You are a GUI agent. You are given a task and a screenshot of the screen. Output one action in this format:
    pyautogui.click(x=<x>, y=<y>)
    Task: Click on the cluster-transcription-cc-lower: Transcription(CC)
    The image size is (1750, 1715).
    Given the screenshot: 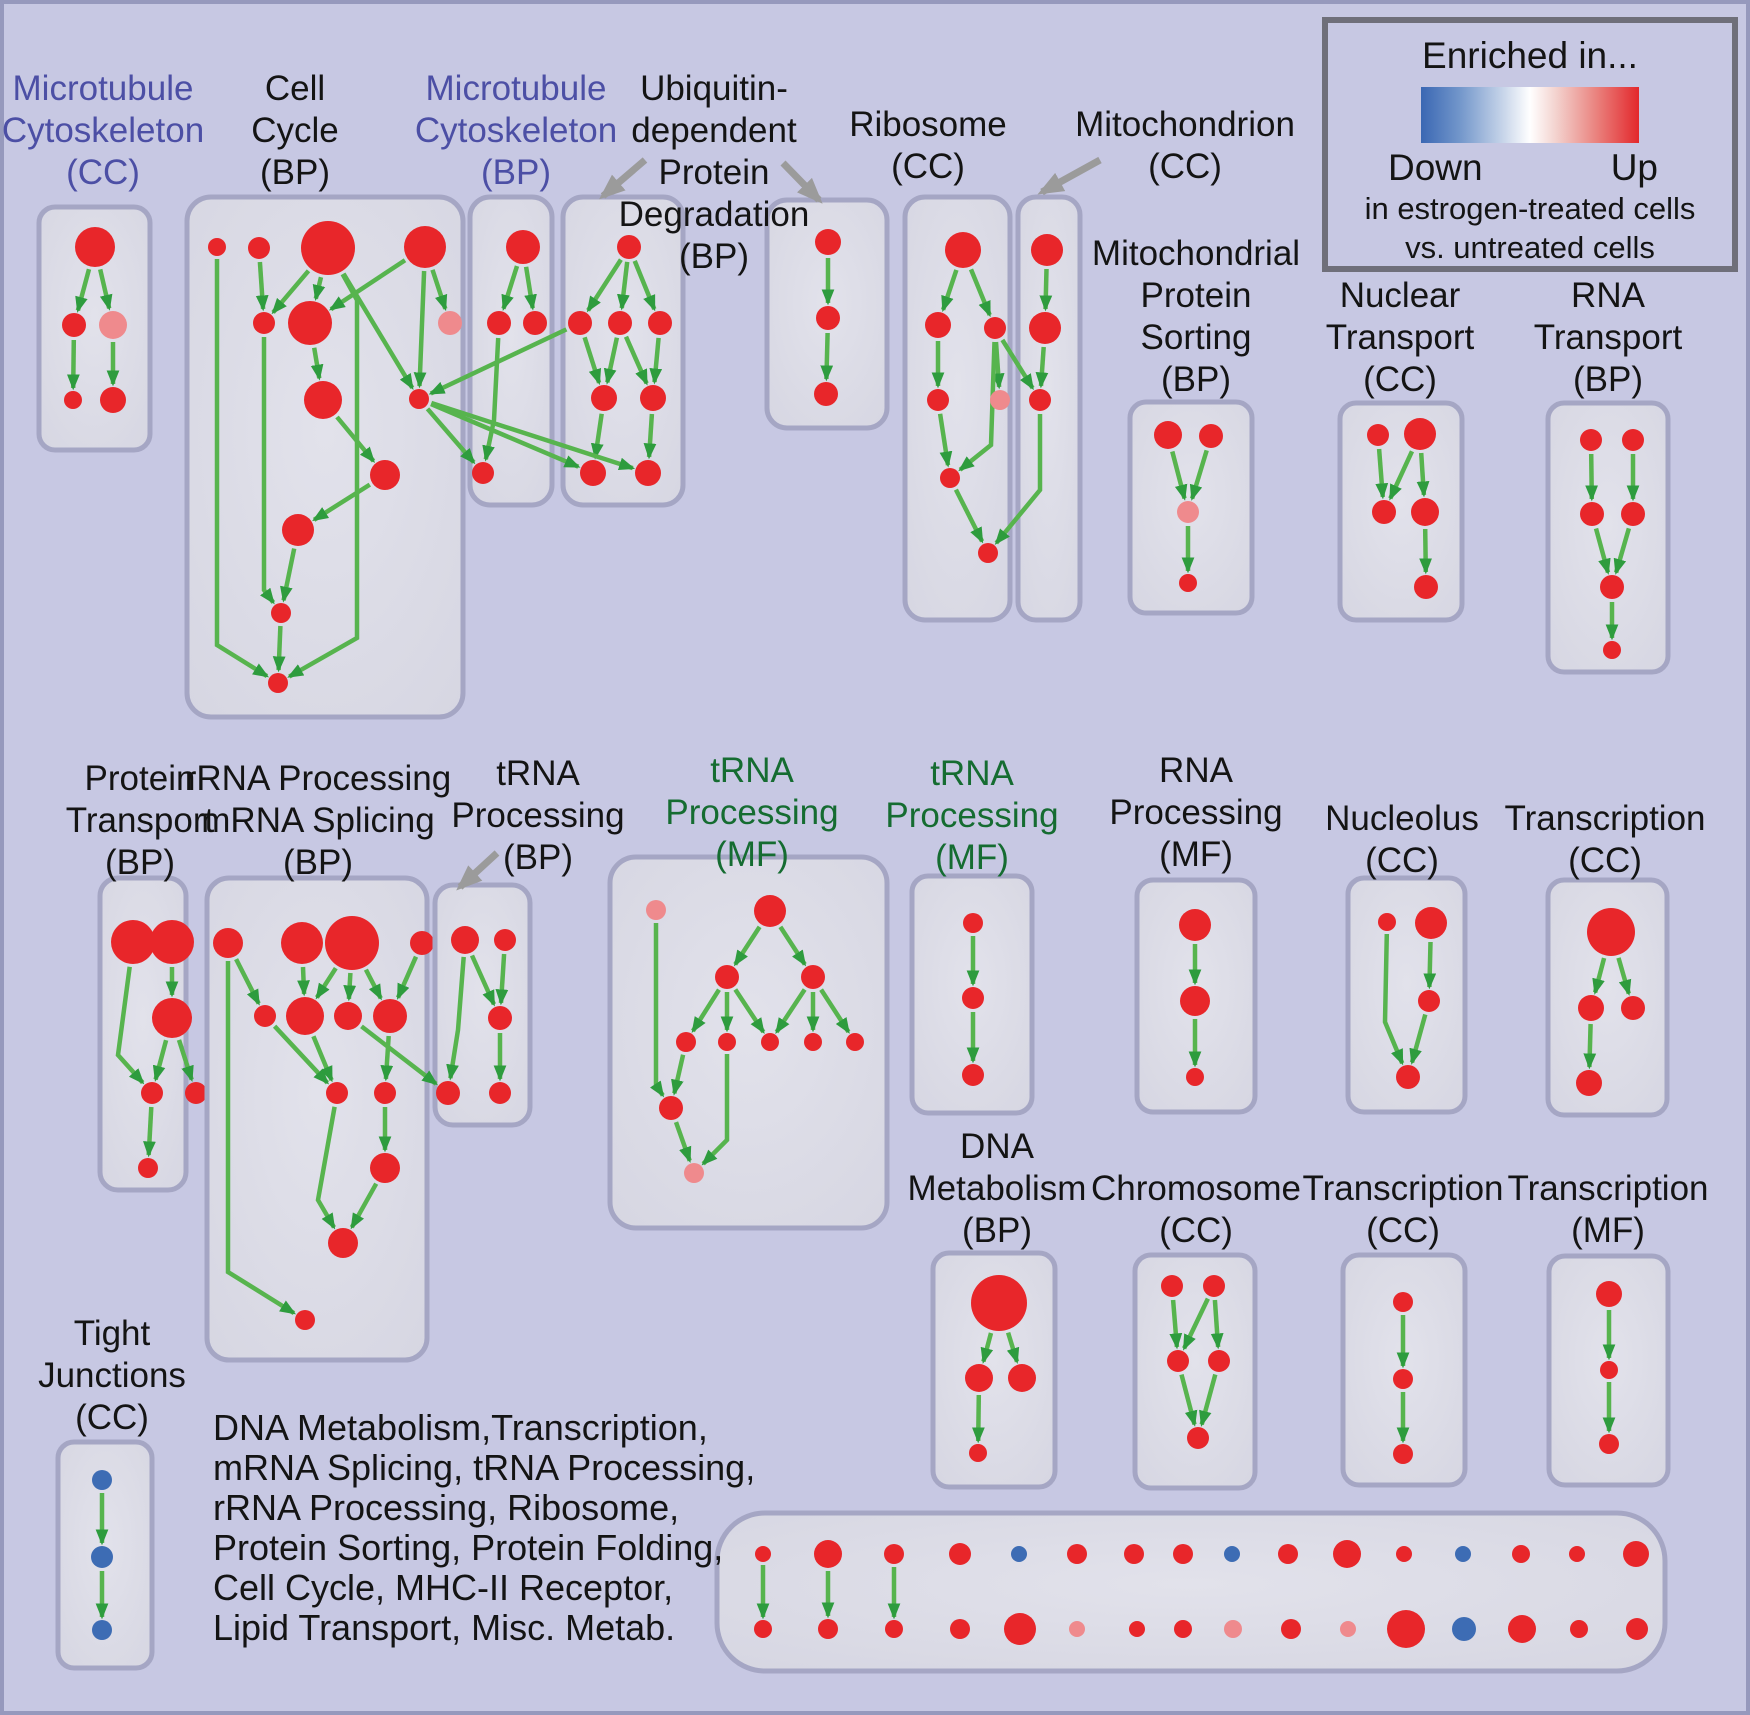 What is the action you would take?
    pyautogui.click(x=1403, y=1328)
    